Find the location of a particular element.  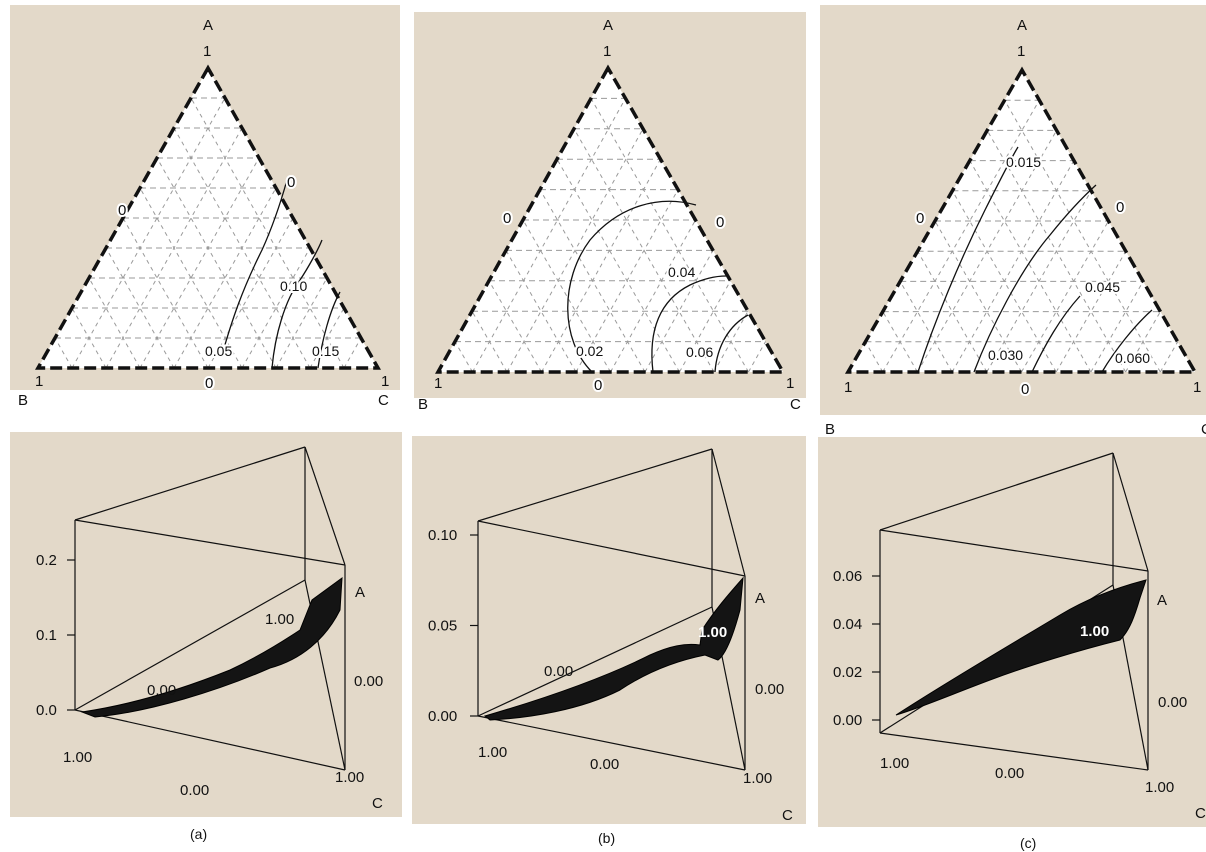

z-tick-label: 0.05 is located at coordinates (442, 626).